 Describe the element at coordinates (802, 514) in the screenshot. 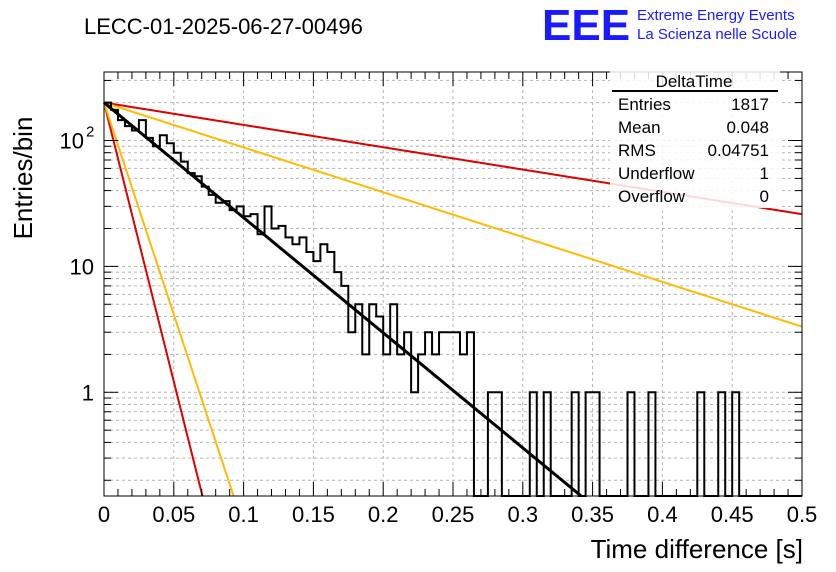

I see `x-tick-label: 0.5` at that location.